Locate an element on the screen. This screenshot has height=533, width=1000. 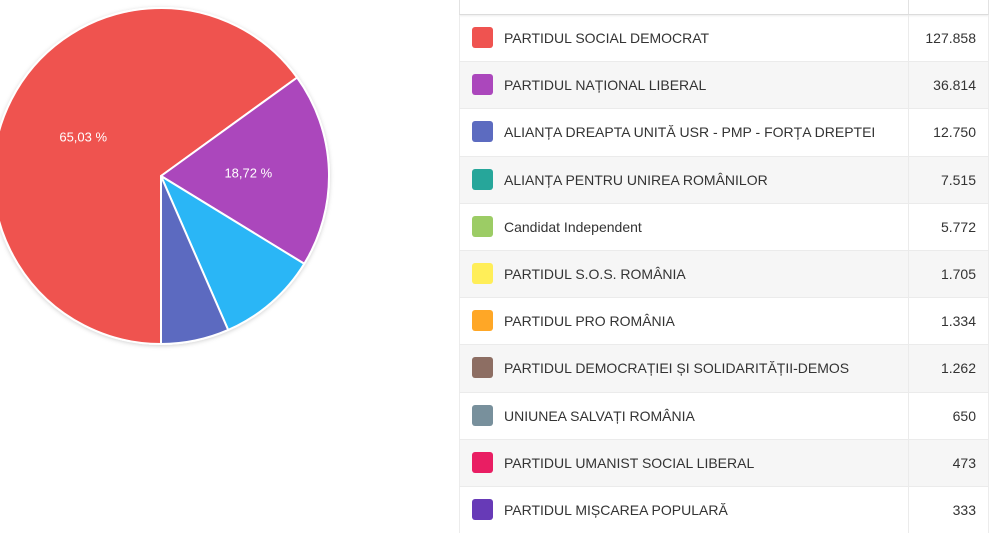
table-row: PARTIDUL MIȘCAREA POPULARĂ 333 is located at coordinates (724, 509).